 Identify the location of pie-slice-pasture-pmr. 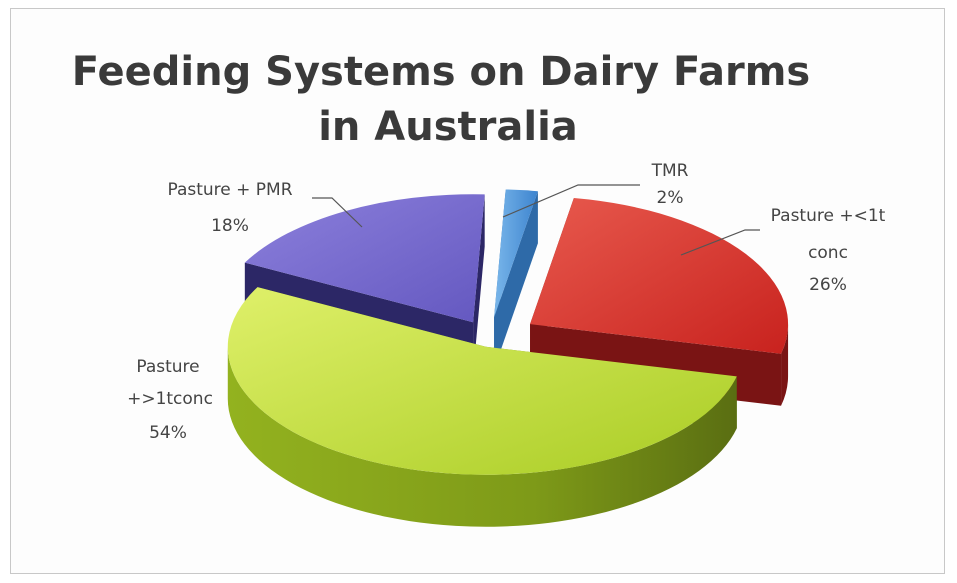
(364, 258).